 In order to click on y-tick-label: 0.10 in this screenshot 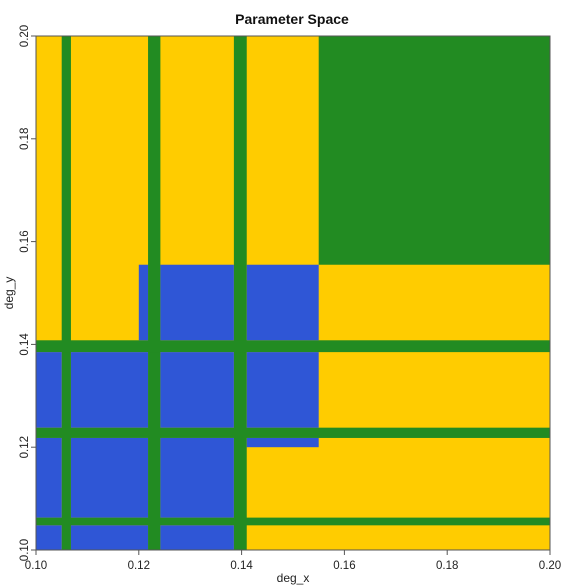, I will do `click(25, 550)`.